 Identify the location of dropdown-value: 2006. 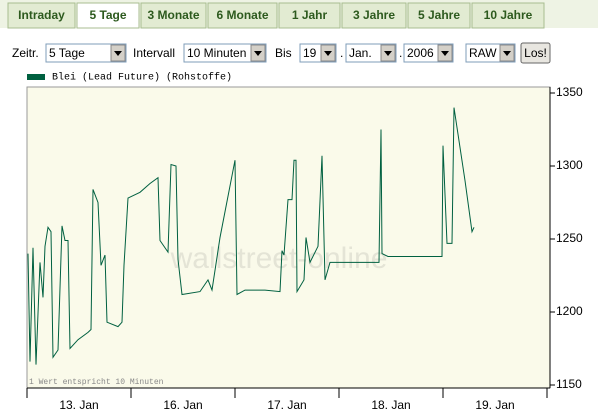
(420, 53).